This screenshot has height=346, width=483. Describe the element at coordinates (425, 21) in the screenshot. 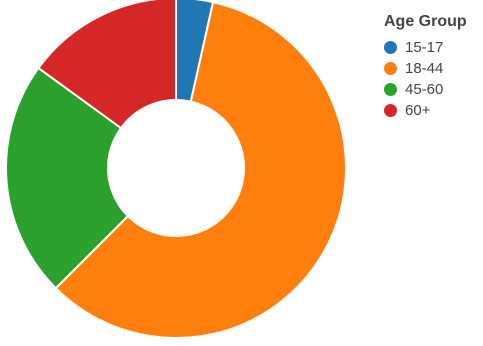

I see `legend-title: Age Group` at that location.